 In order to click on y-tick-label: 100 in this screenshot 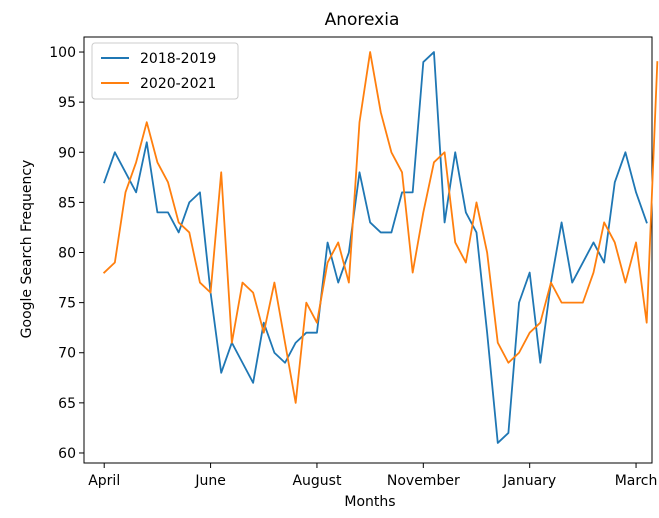, I will do `click(62, 53)`.